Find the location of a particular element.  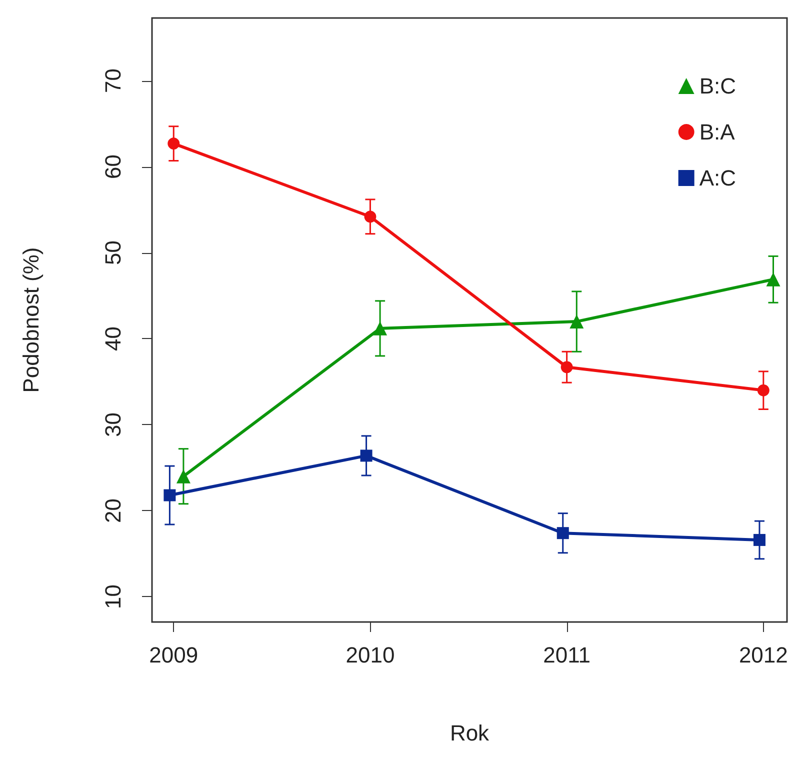

y-tick-label: 40 is located at coordinates (113, 338).